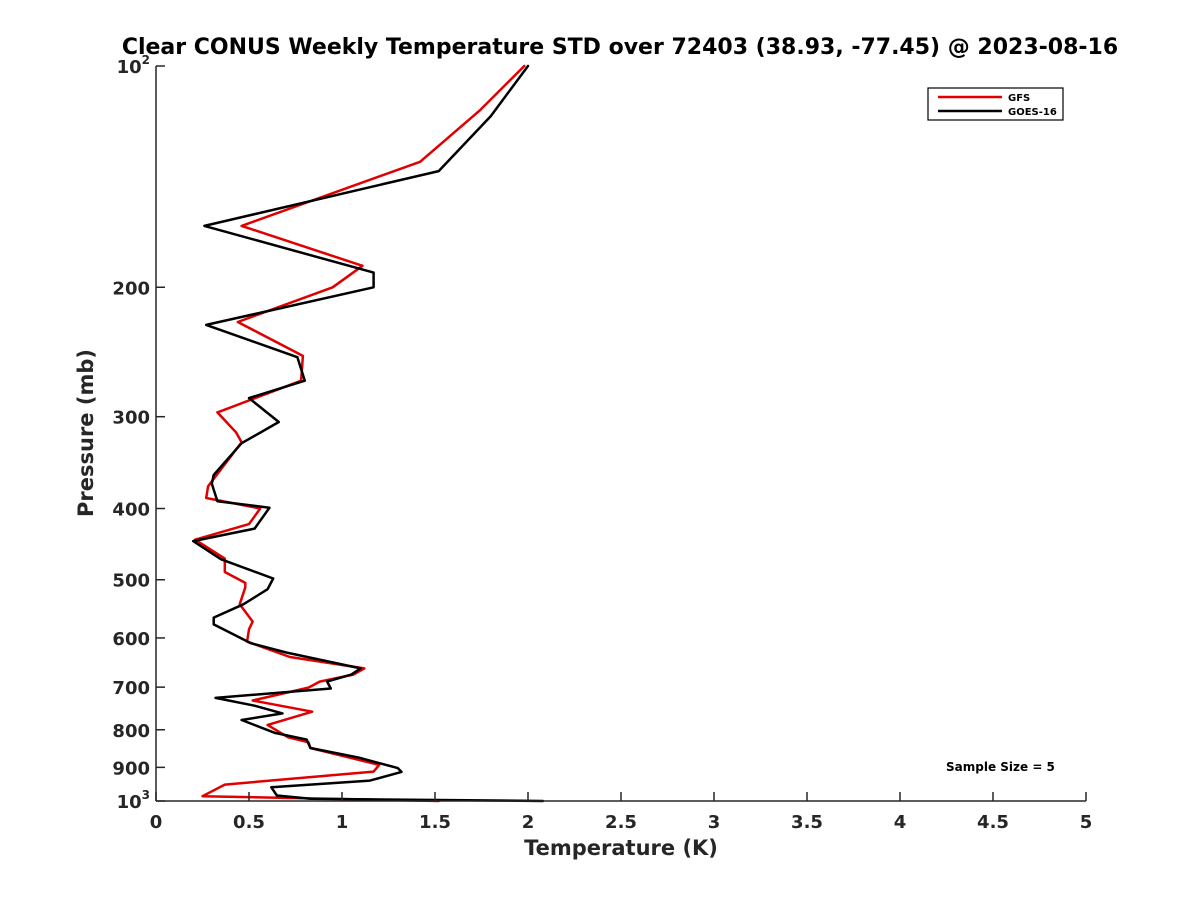 This screenshot has width=1200, height=900. I want to click on y-axis-label: Pressure (mb), so click(86, 433).